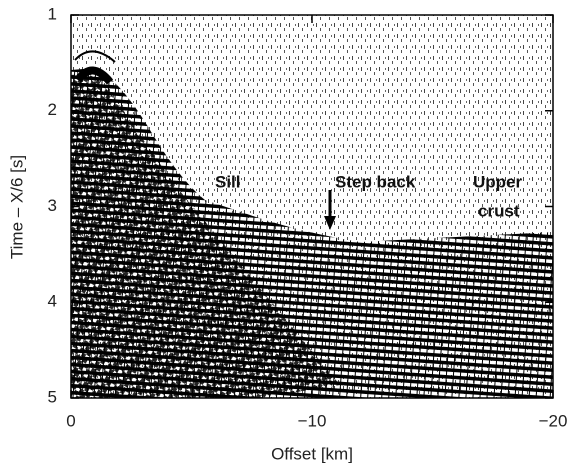  What do you see at coordinates (16, 207) in the screenshot?
I see `y-axis-label: Time – X/6 [s]` at bounding box center [16, 207].